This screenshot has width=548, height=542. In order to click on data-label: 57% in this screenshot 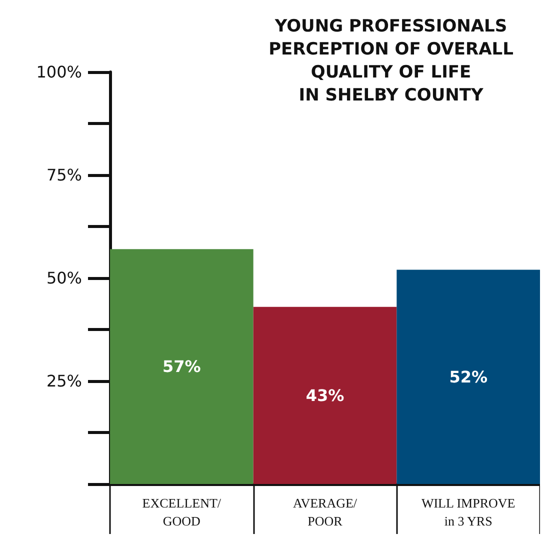, I will do `click(181, 366)`.